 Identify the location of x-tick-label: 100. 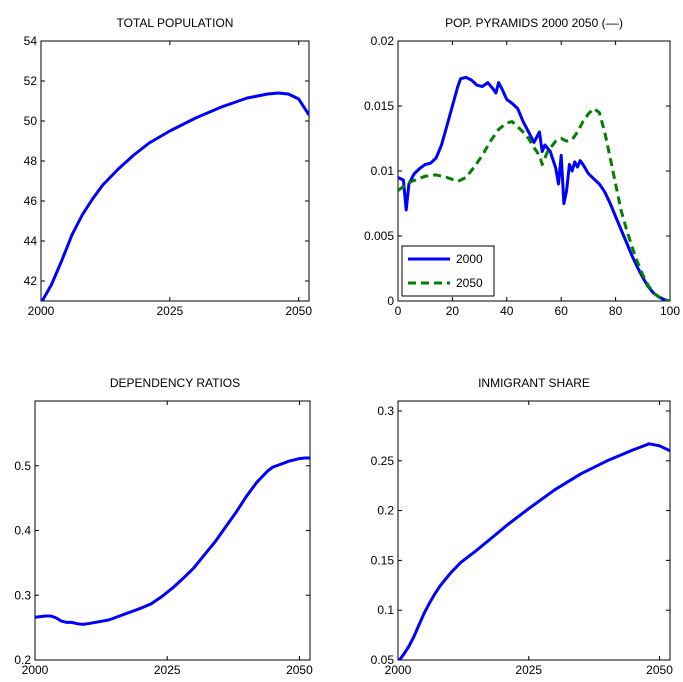
(670, 311).